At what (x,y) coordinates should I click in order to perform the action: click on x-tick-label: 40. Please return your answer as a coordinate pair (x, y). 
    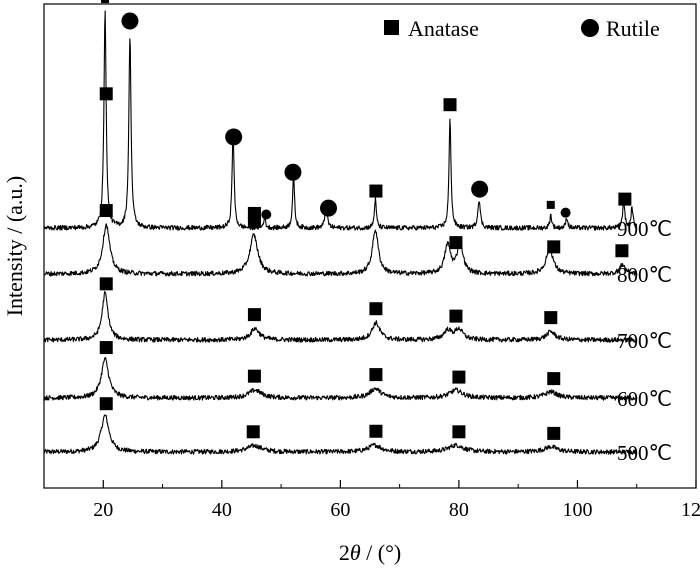
    Looking at the image, I should click on (222, 510).